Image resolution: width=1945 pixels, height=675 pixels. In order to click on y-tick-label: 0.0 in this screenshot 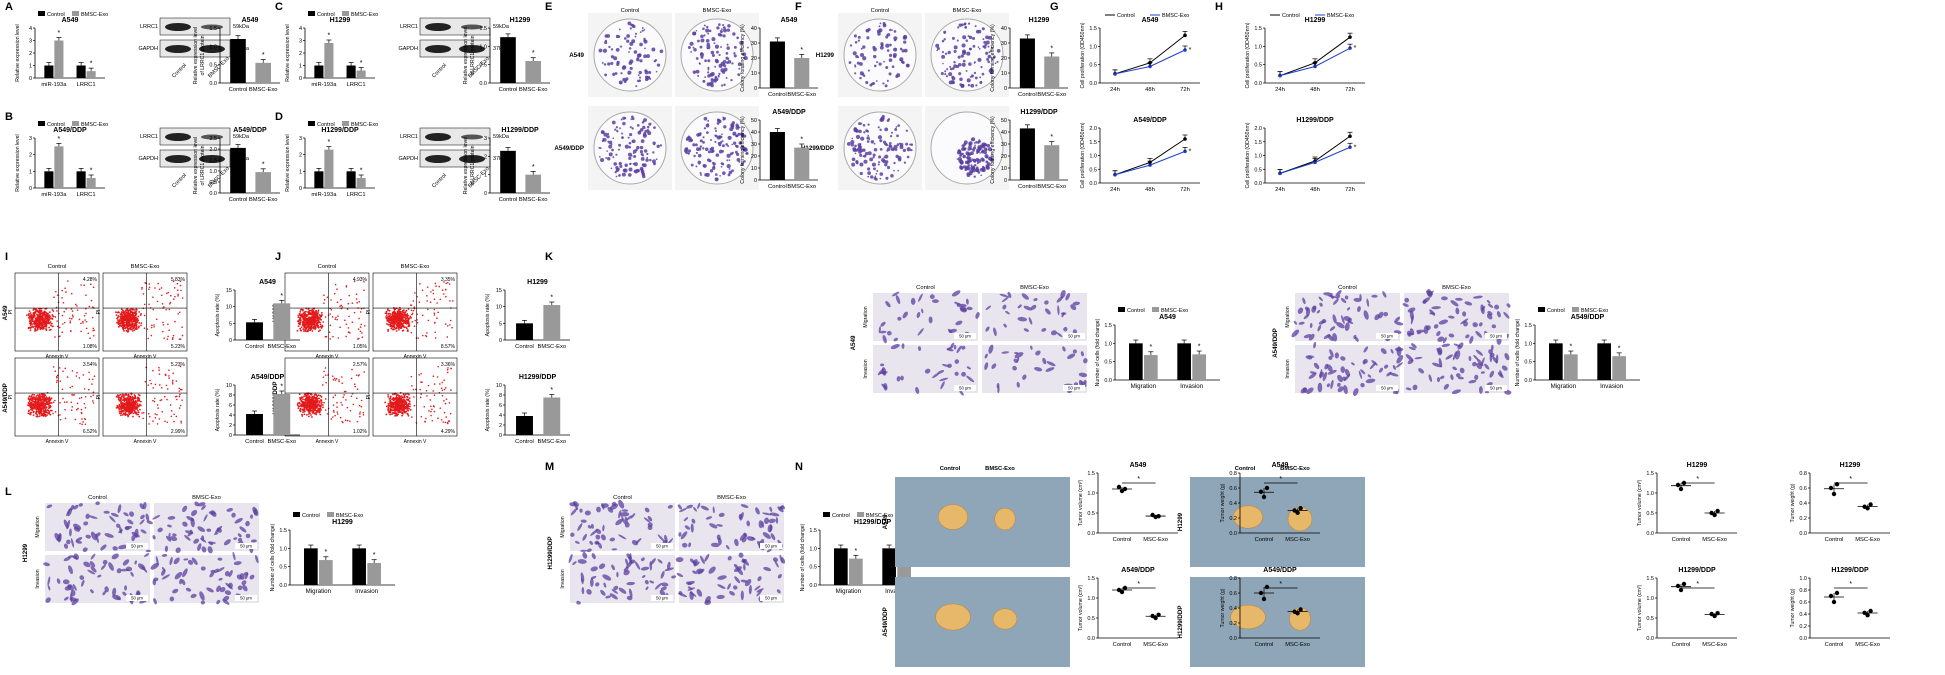, I will do `click(1258, 184)`.